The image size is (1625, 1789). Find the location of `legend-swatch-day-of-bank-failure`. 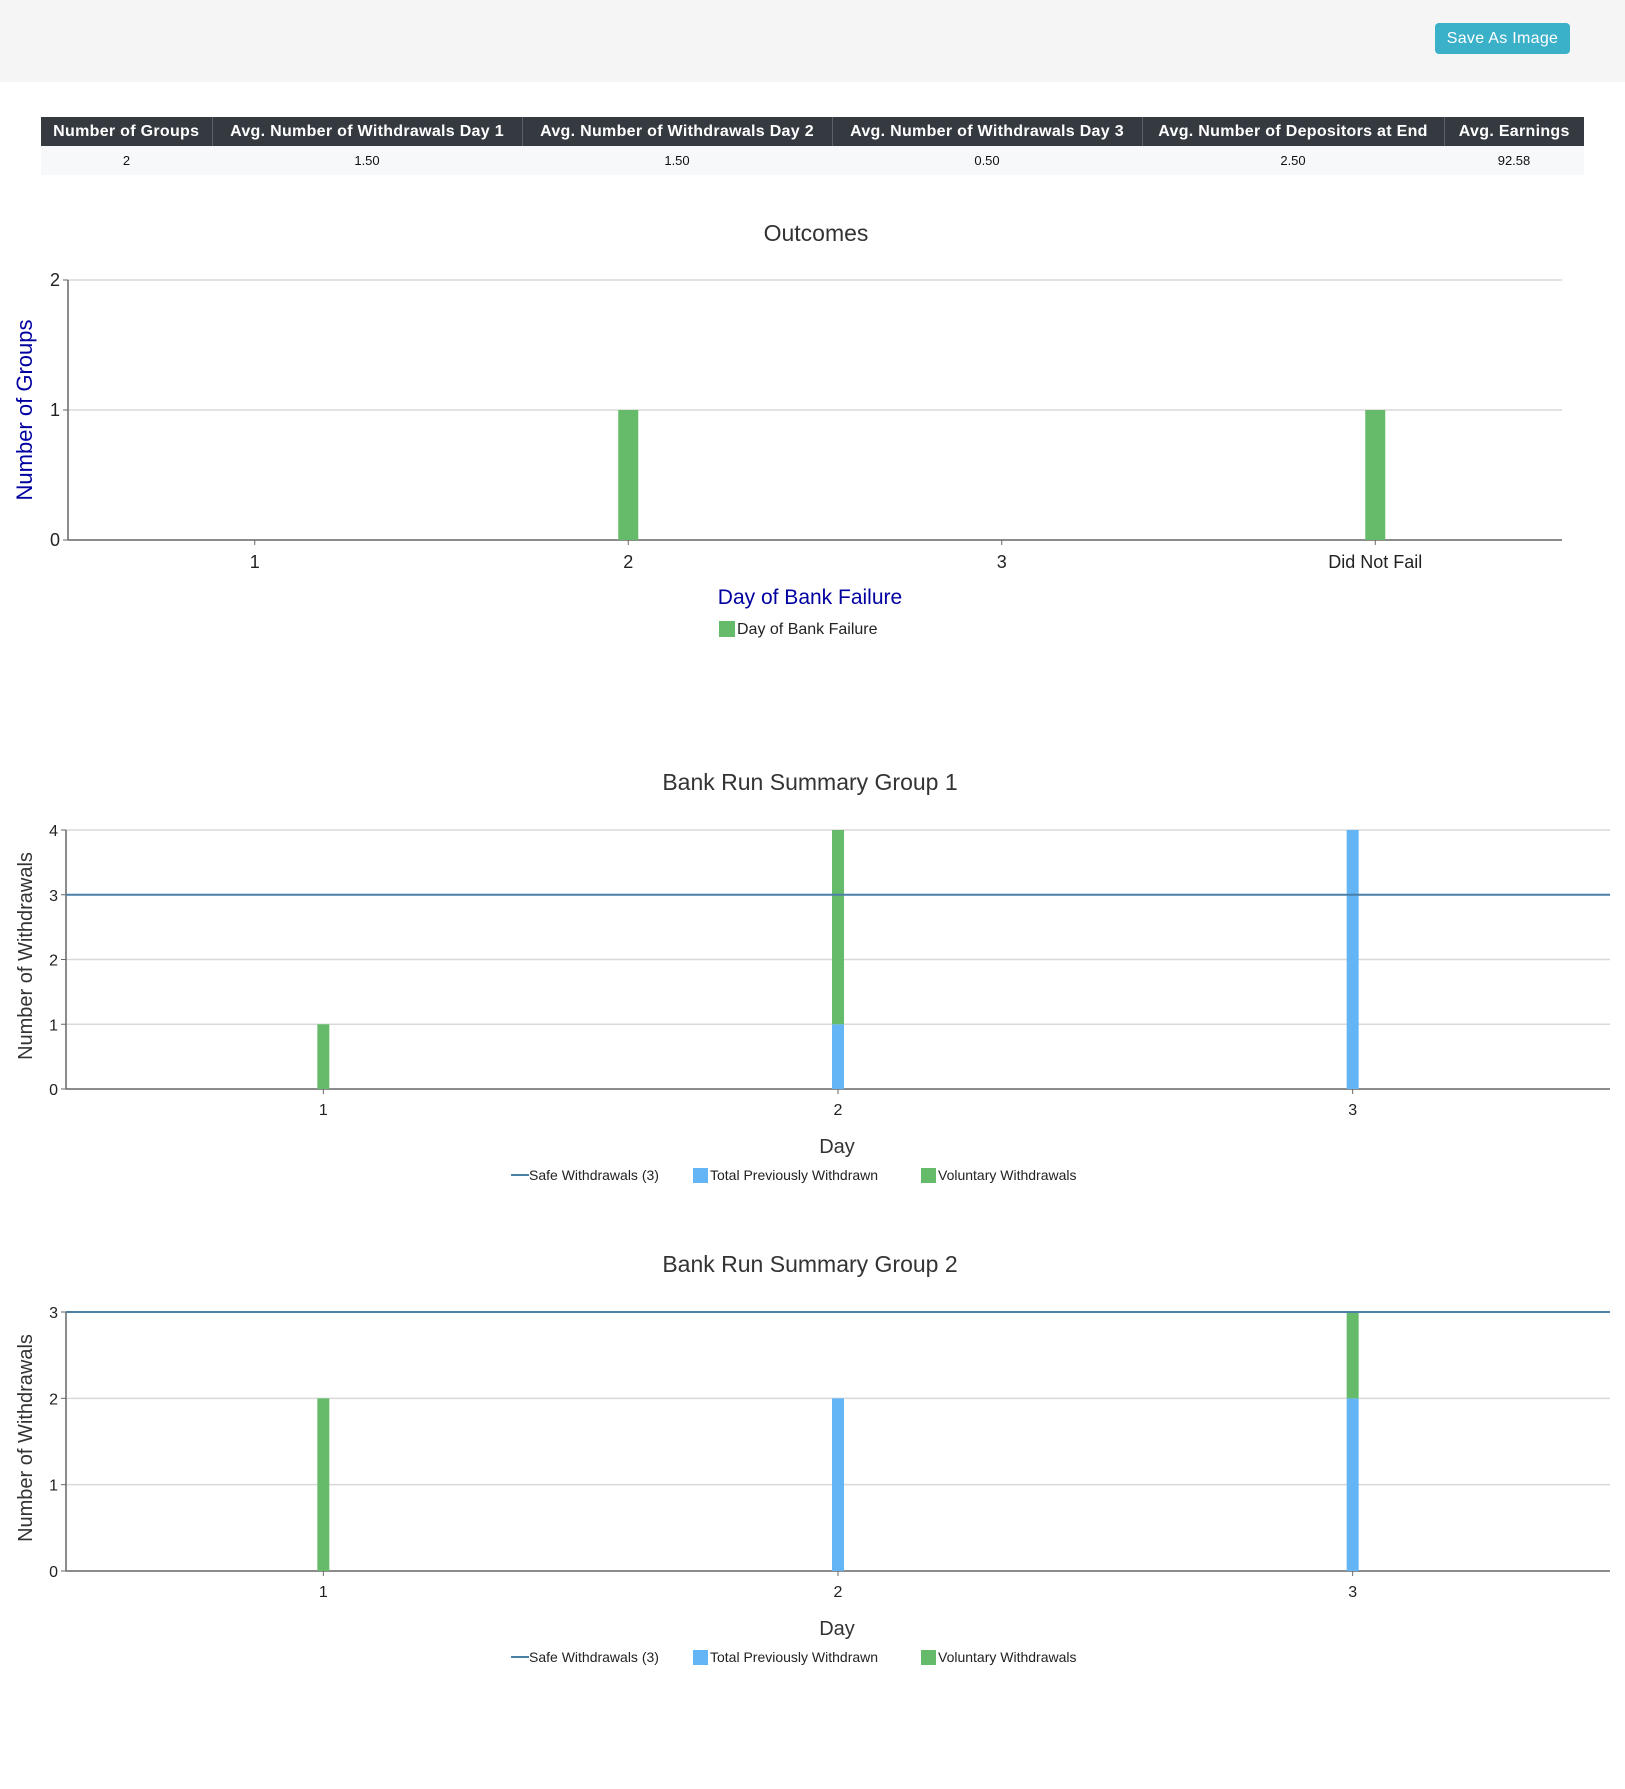

legend-swatch-day-of-bank-failure is located at coordinates (727, 629).